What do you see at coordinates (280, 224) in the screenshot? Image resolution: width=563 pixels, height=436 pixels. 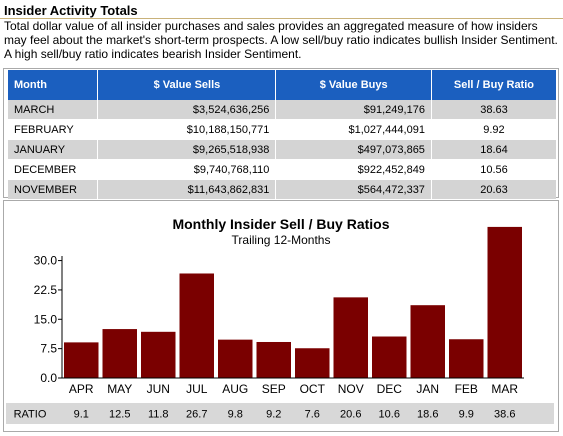 I see `chart-title: Monthly Insider Sell / Buy Ratios` at bounding box center [280, 224].